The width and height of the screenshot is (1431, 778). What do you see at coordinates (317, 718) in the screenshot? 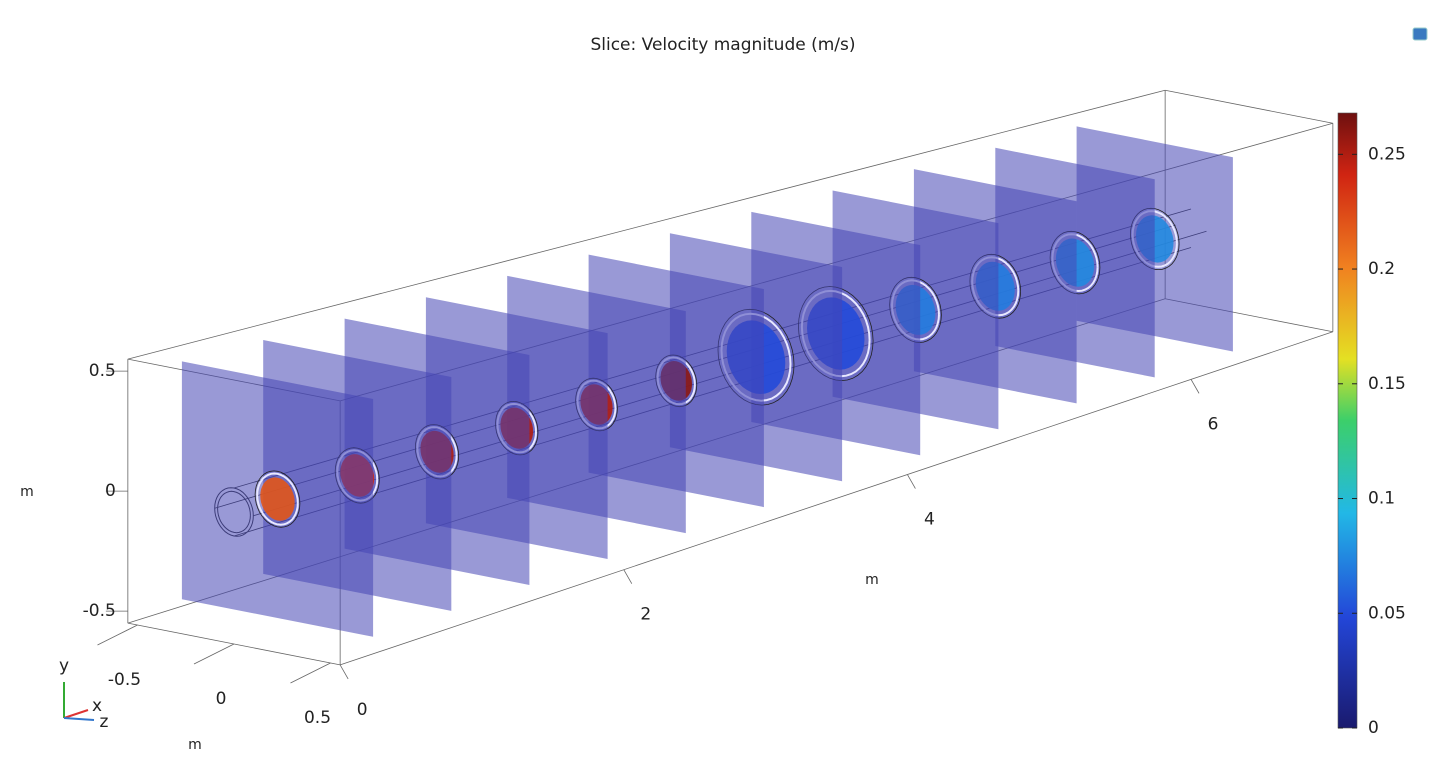
I see `z-tick-label: 0.5` at bounding box center [317, 718].